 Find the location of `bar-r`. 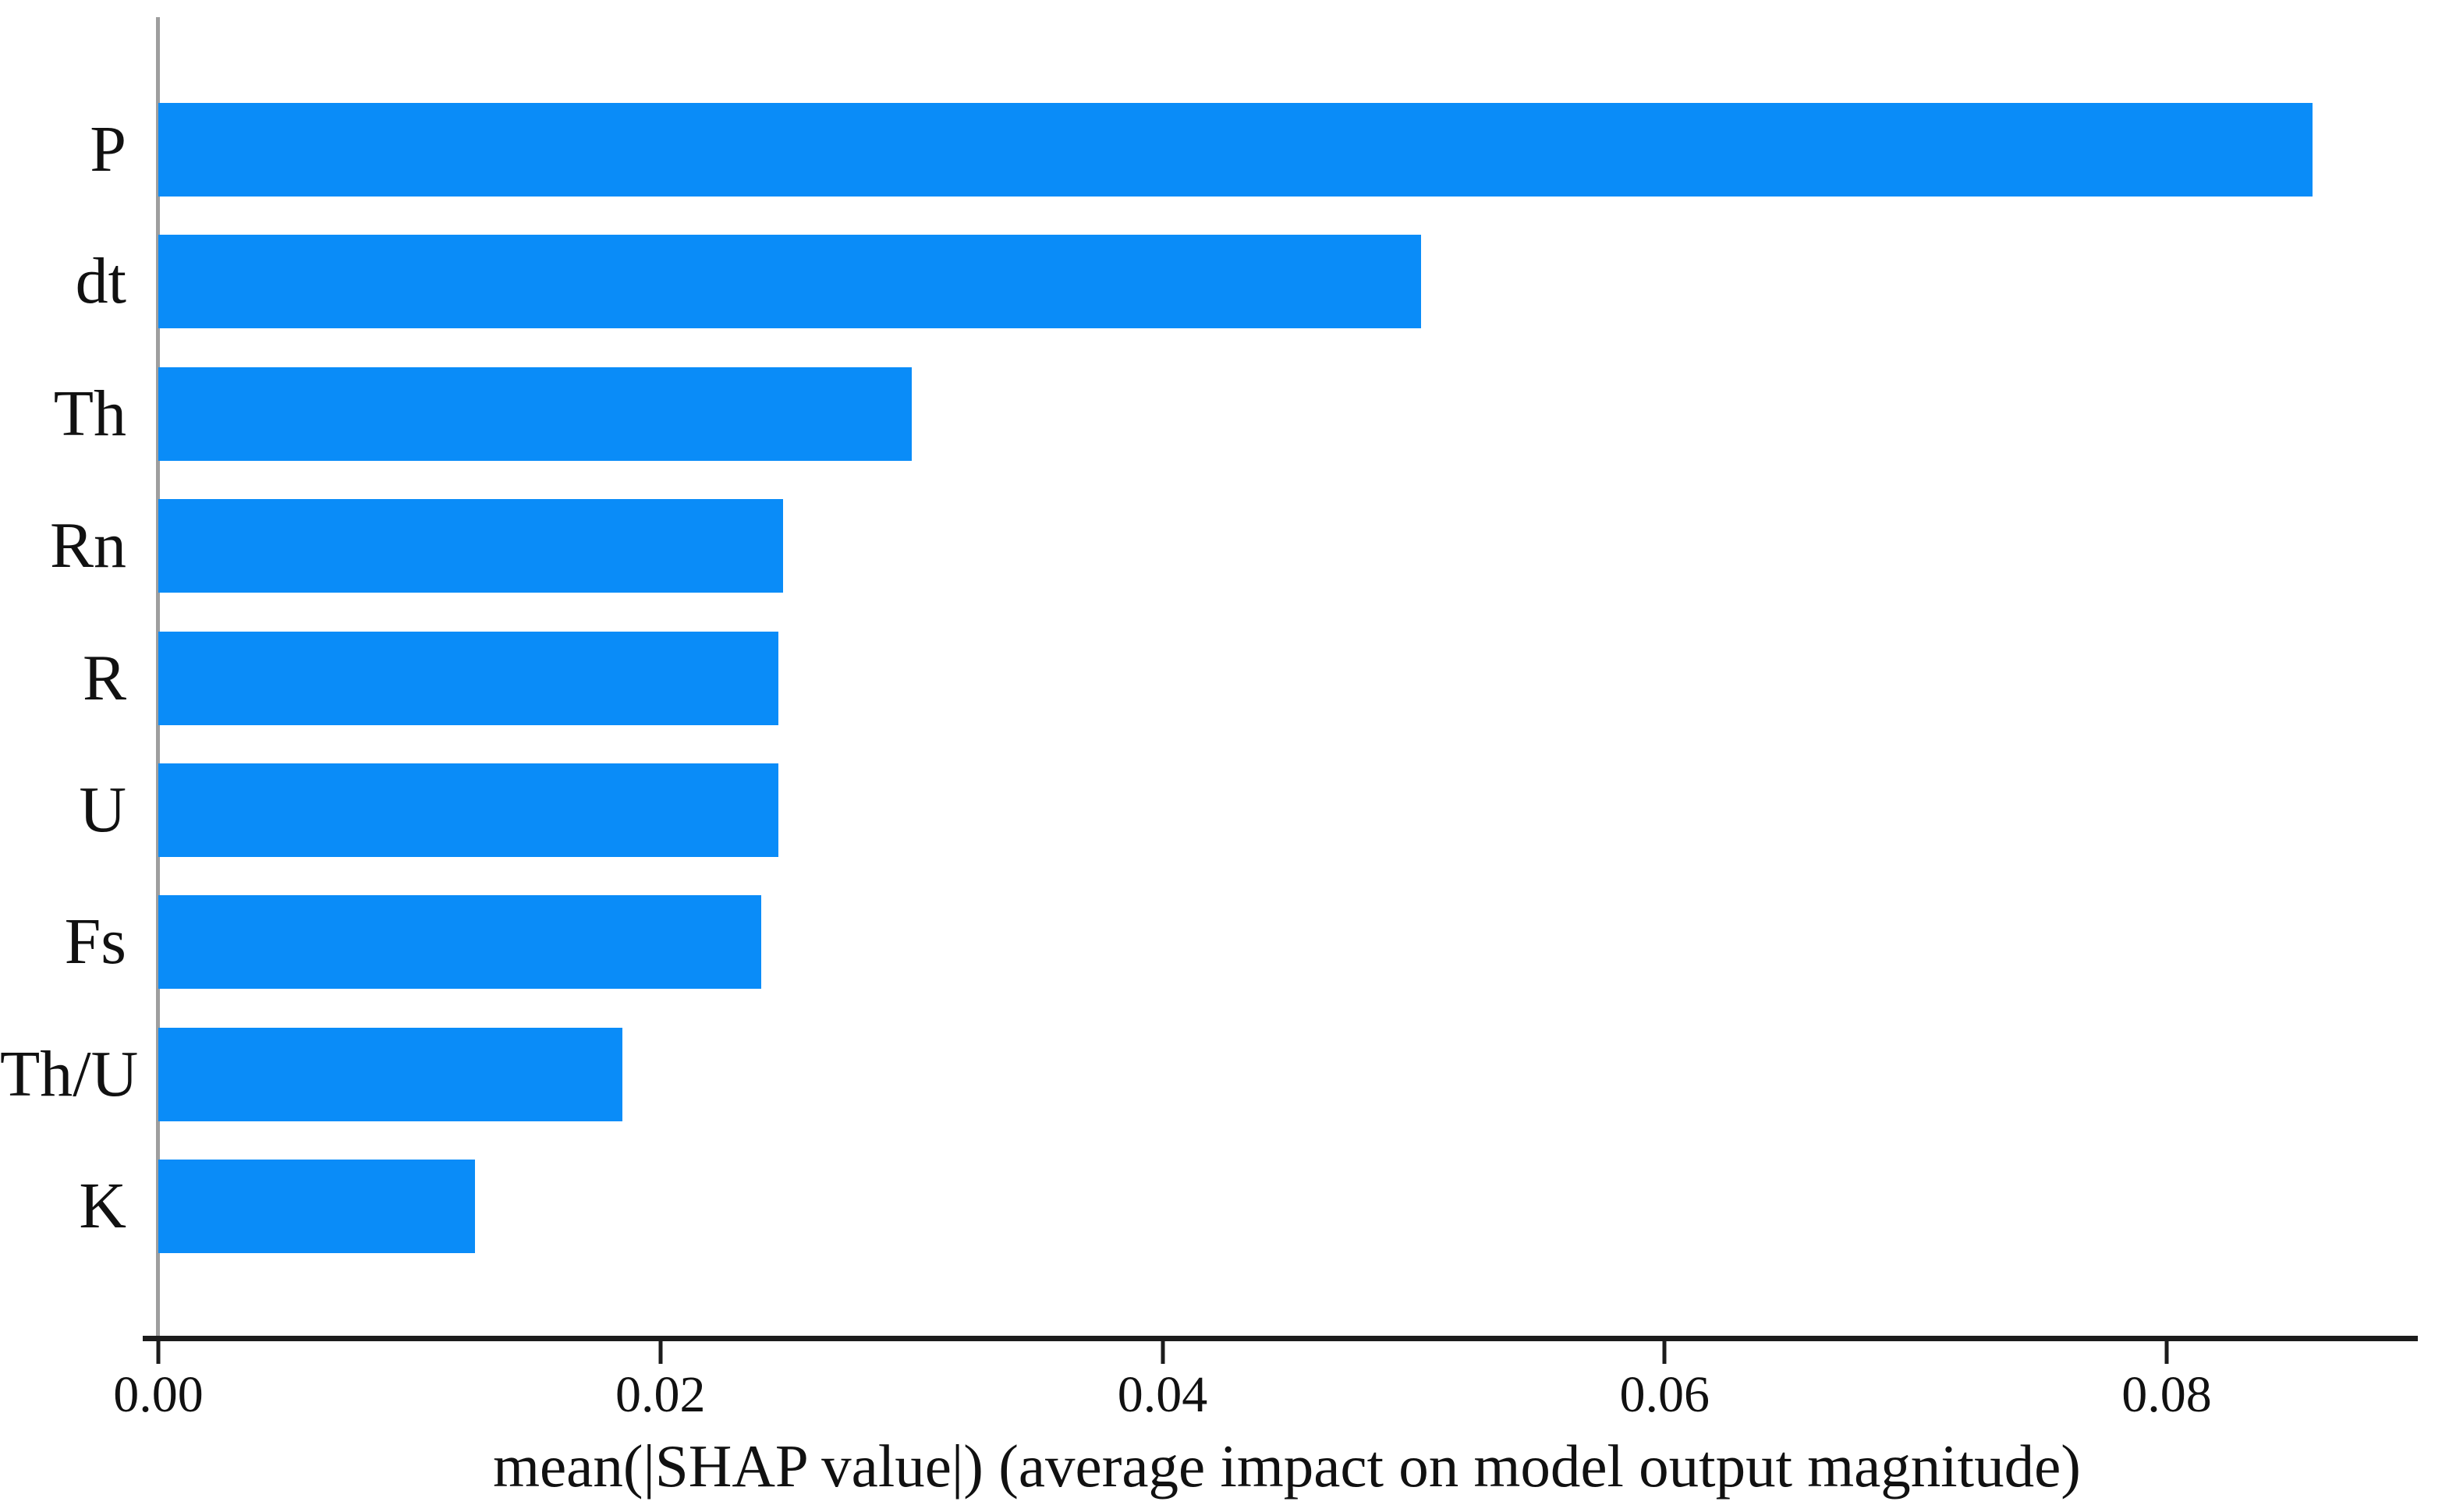

bar-r is located at coordinates (468, 678).